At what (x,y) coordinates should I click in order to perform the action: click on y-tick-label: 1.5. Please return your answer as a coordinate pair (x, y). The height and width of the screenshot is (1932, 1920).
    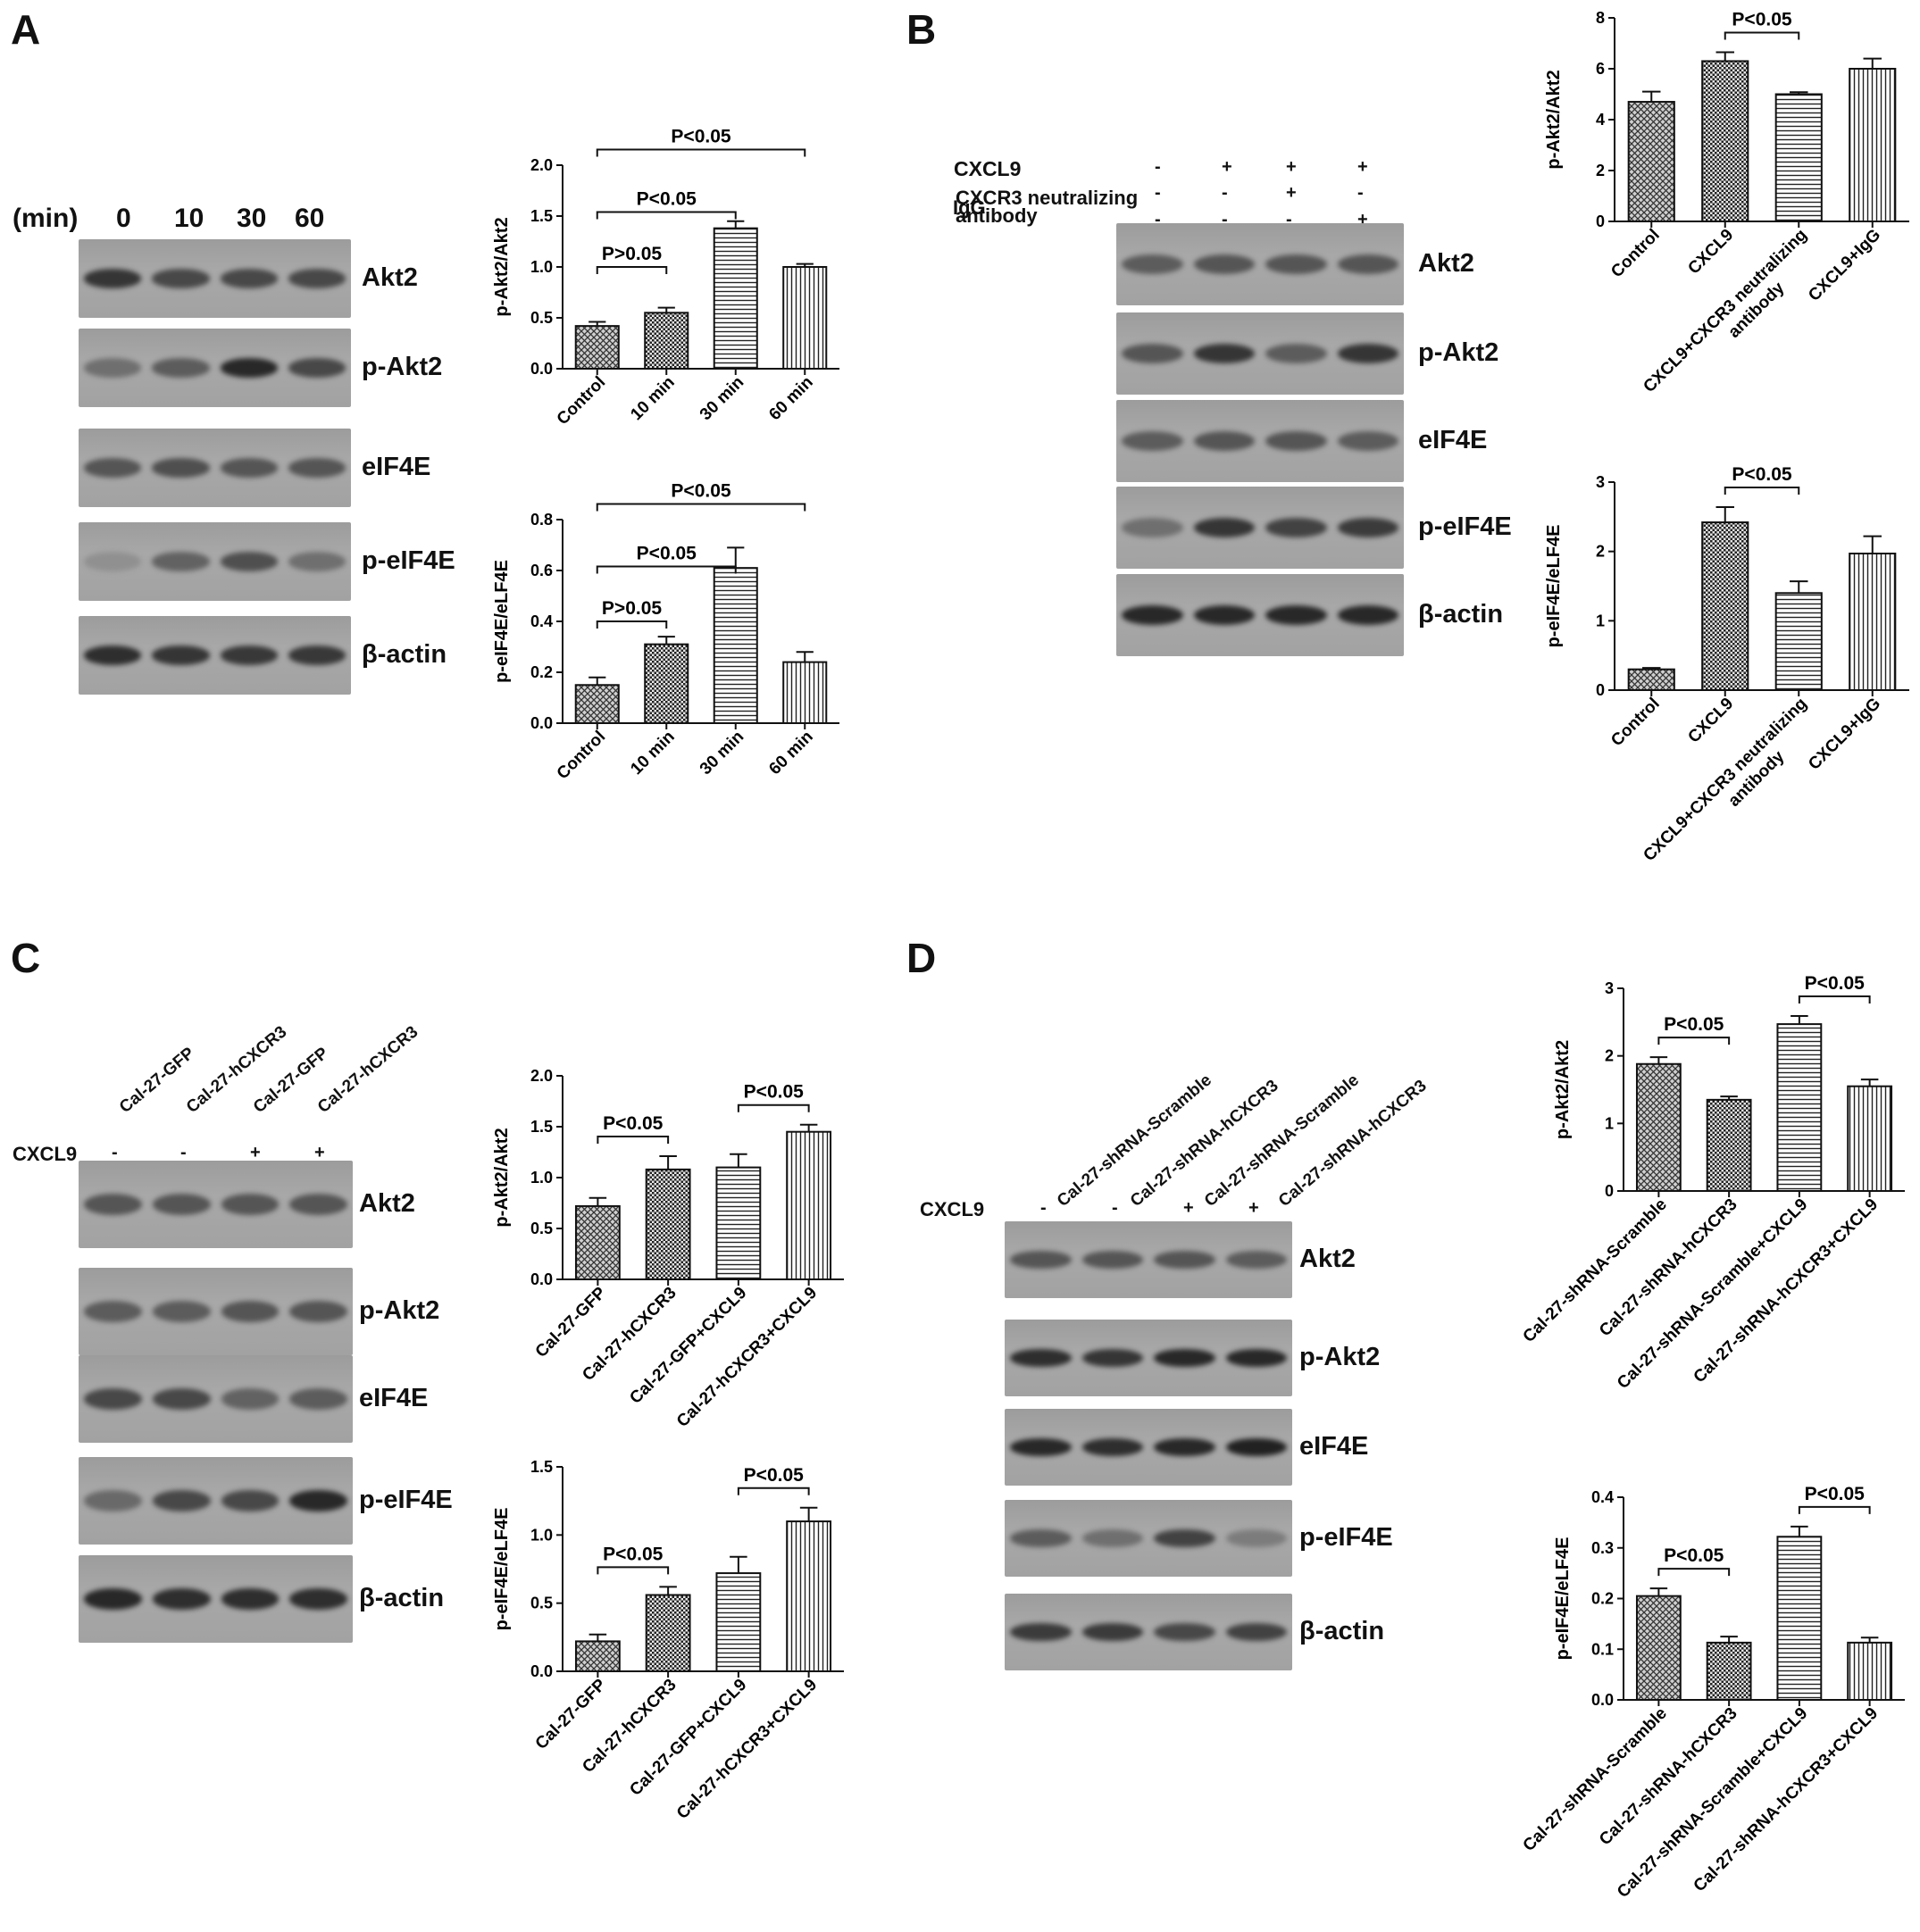
    Looking at the image, I should click on (541, 1127).